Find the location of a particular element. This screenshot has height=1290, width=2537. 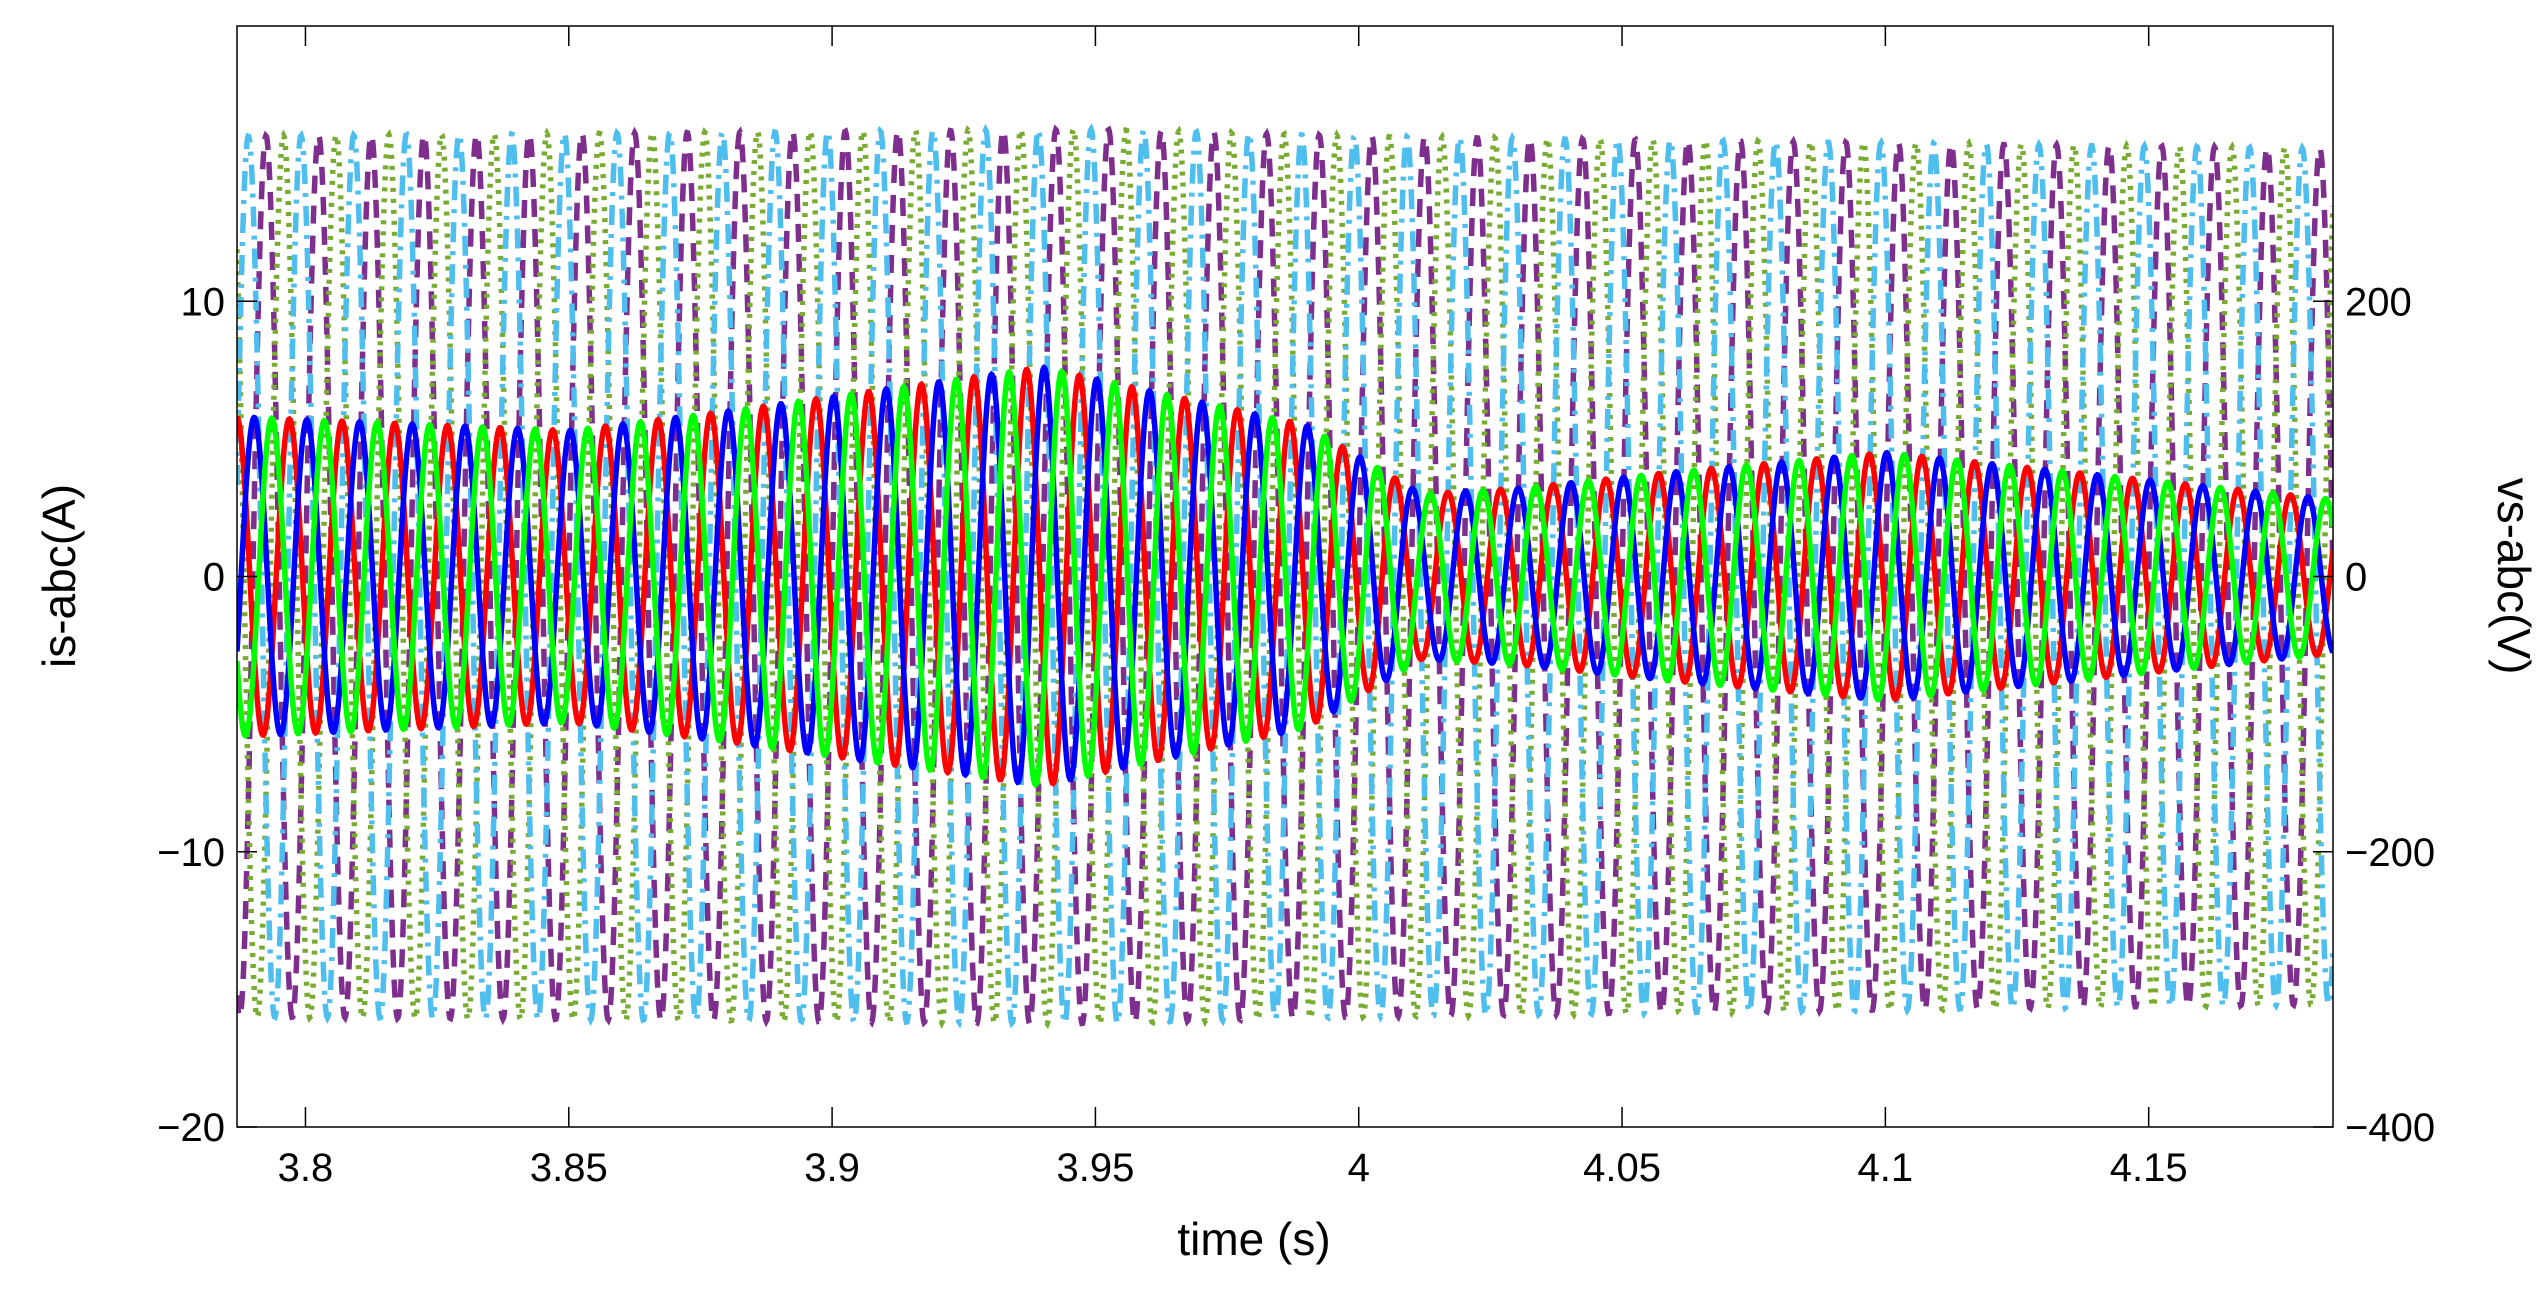

x-tick-label: 3.95 is located at coordinates (1095, 1168).